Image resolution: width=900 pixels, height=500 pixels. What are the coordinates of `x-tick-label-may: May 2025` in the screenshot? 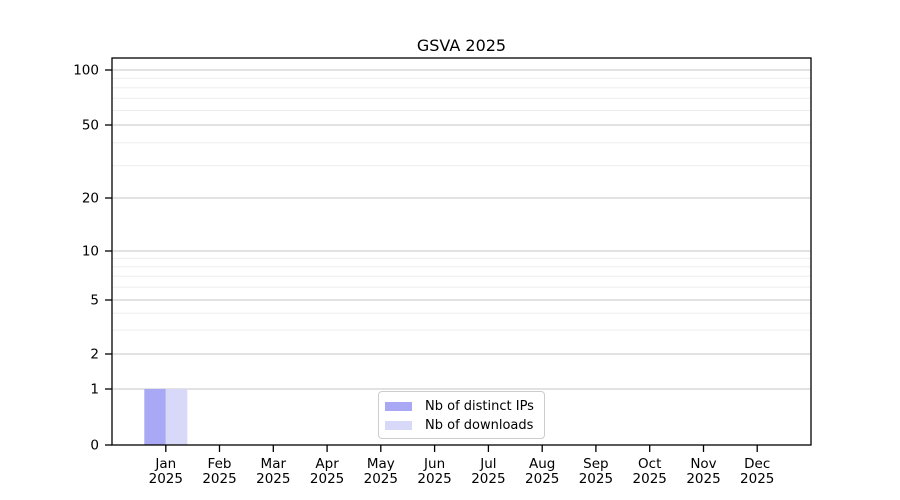 It's located at (381, 471).